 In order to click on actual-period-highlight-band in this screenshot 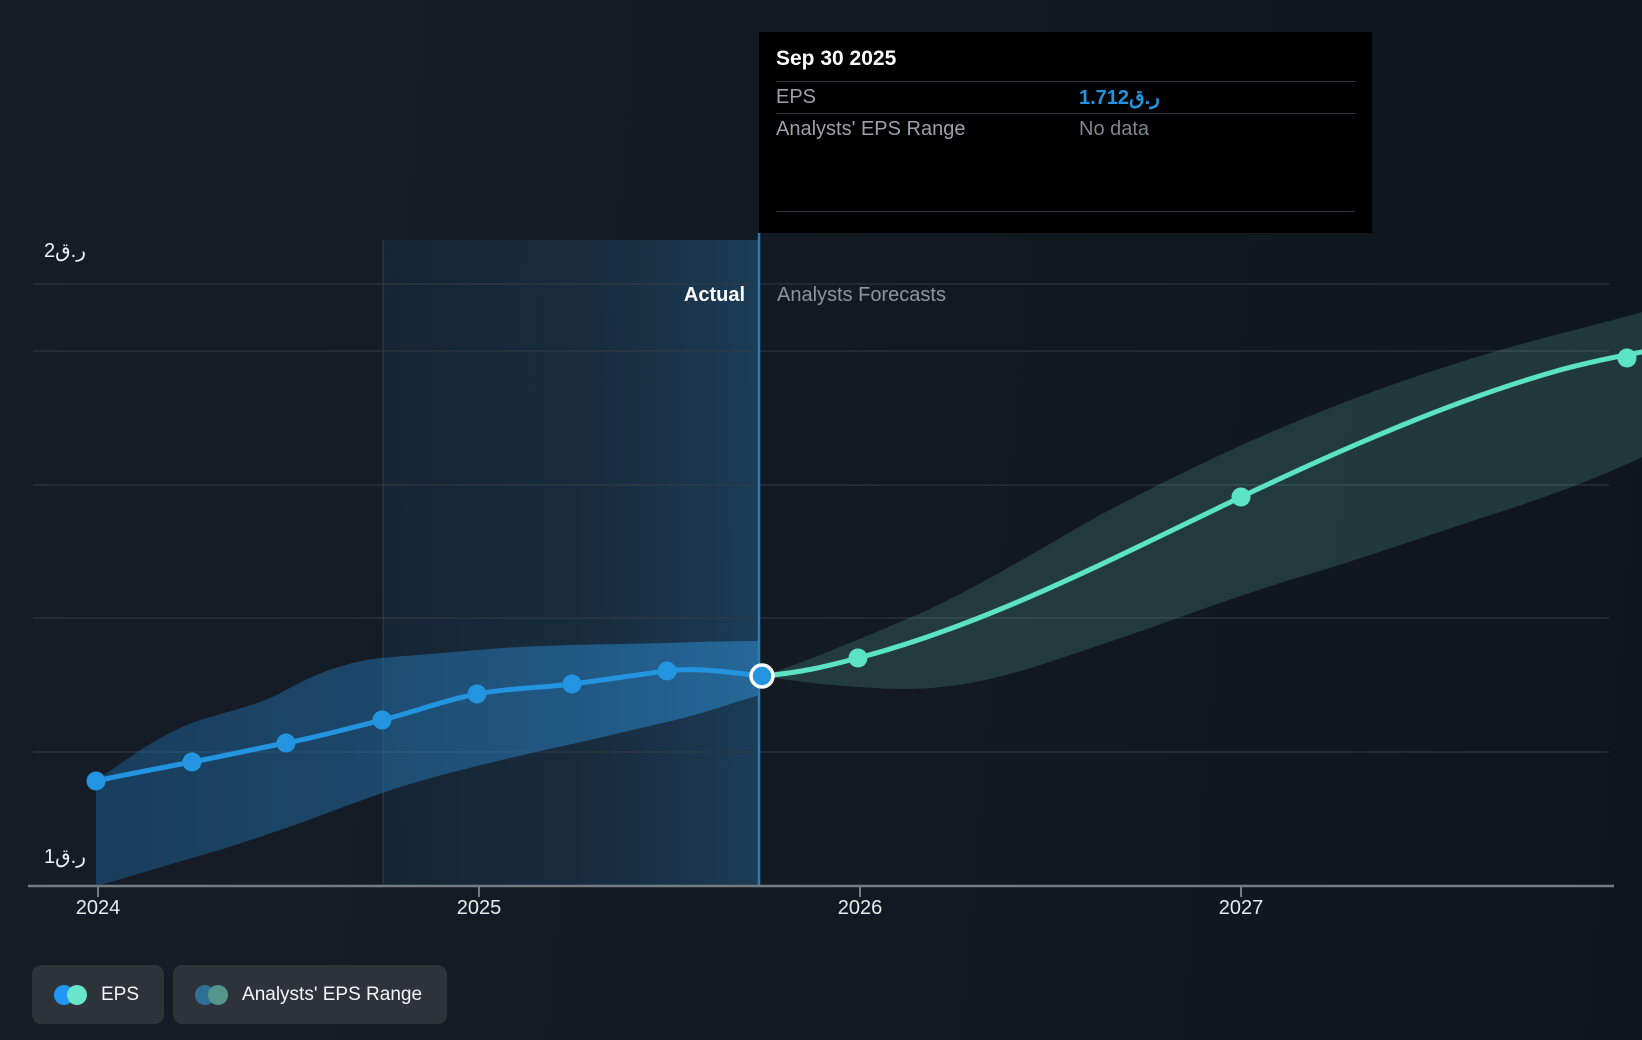, I will do `click(571, 563)`.